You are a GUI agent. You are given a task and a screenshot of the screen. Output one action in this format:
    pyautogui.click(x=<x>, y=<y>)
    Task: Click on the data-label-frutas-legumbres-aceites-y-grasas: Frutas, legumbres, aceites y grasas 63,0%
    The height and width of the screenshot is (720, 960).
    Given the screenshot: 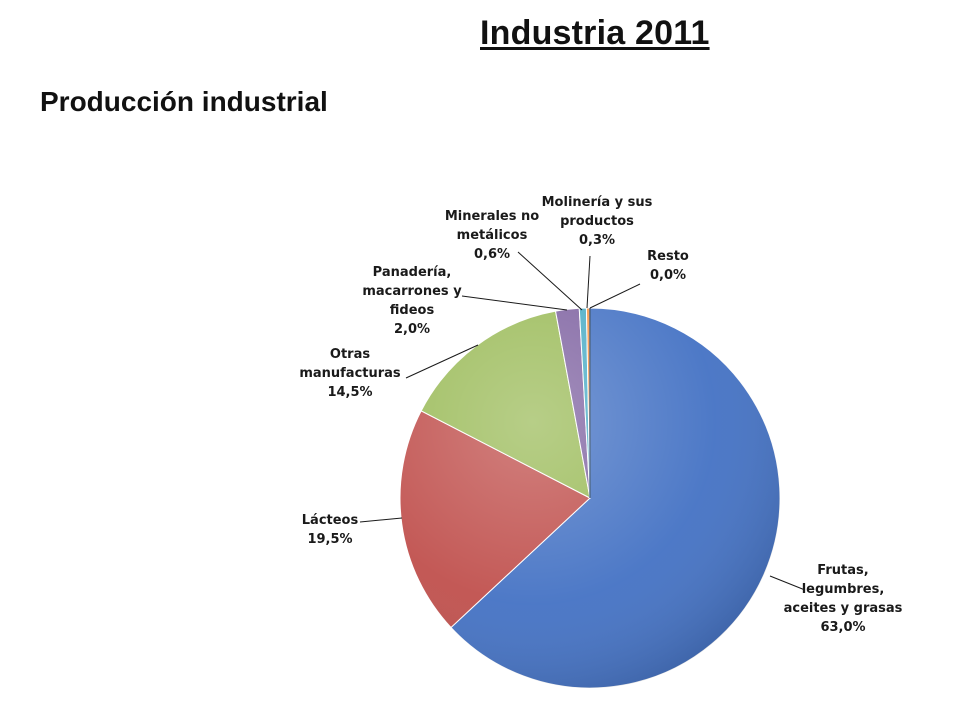 What is the action you would take?
    pyautogui.click(x=843, y=599)
    